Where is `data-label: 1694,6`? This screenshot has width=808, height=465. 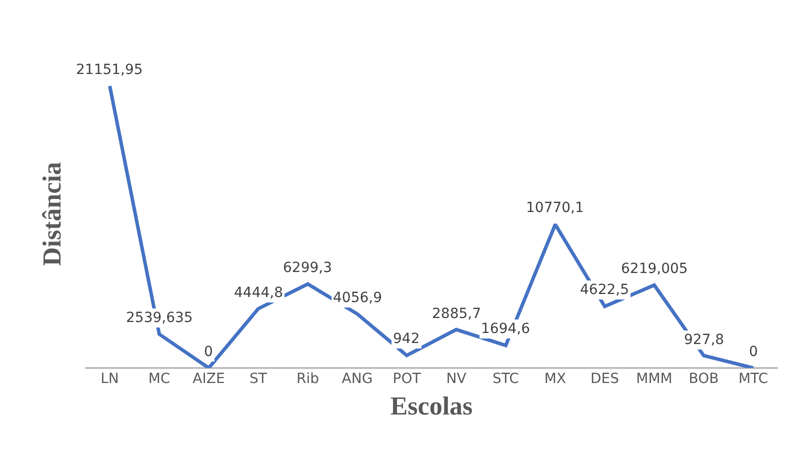
data-label: 1694,6 is located at coordinates (505, 329).